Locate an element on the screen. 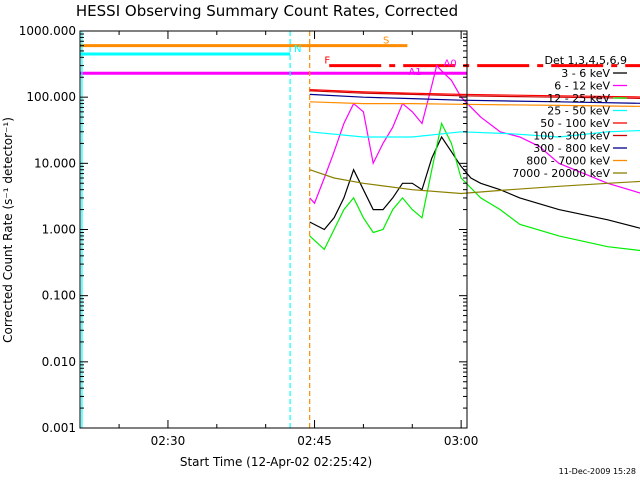 This screenshot has height=480, width=640. legend-entry-label: 3 - 6 keV is located at coordinates (585, 73).